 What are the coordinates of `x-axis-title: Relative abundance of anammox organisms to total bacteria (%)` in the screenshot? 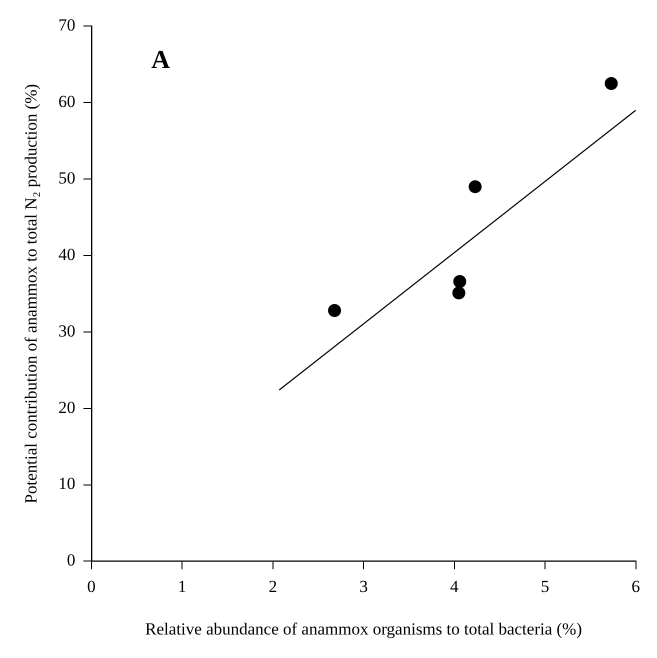 It's located at (363, 628).